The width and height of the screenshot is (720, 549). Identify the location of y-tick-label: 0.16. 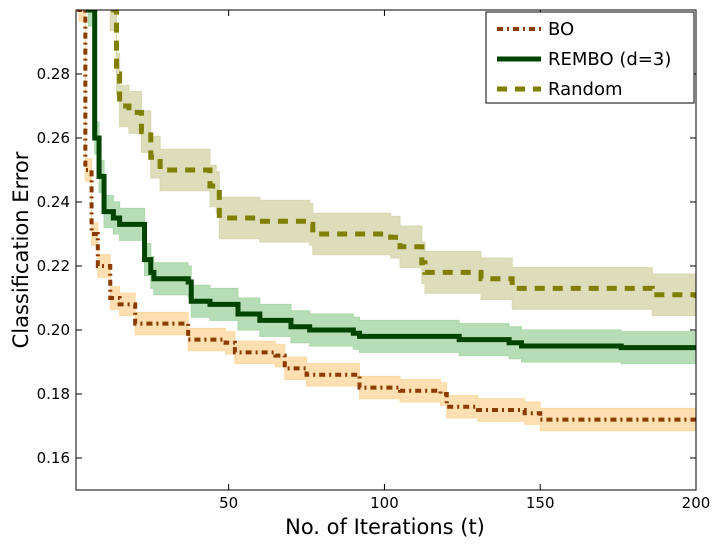
(53, 458).